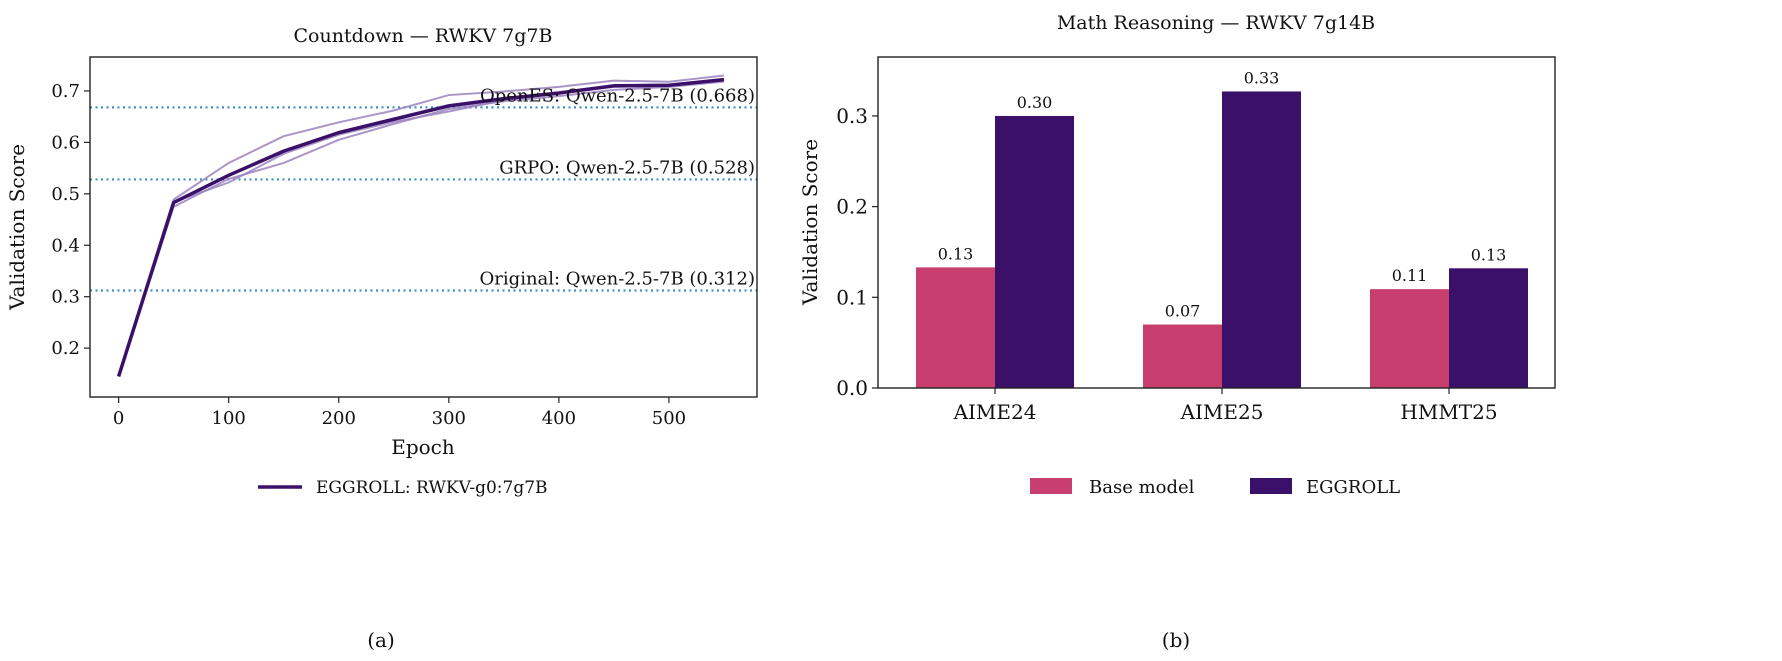  I want to click on x-tick-label: 400, so click(559, 418).